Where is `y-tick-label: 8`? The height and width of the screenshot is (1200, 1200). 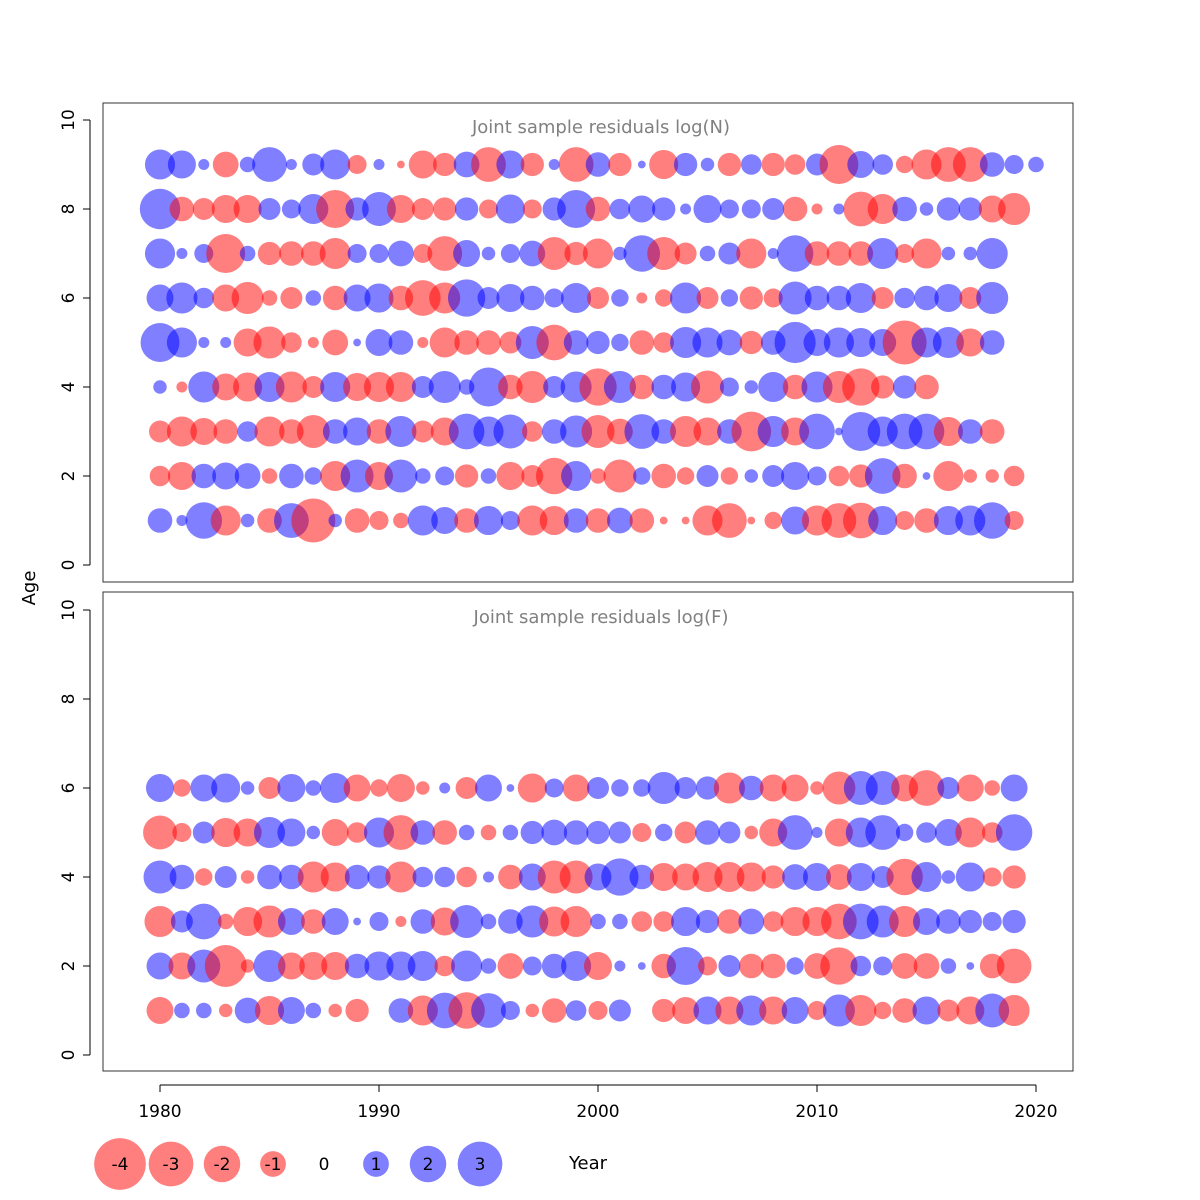 y-tick-label: 8 is located at coordinates (69, 209).